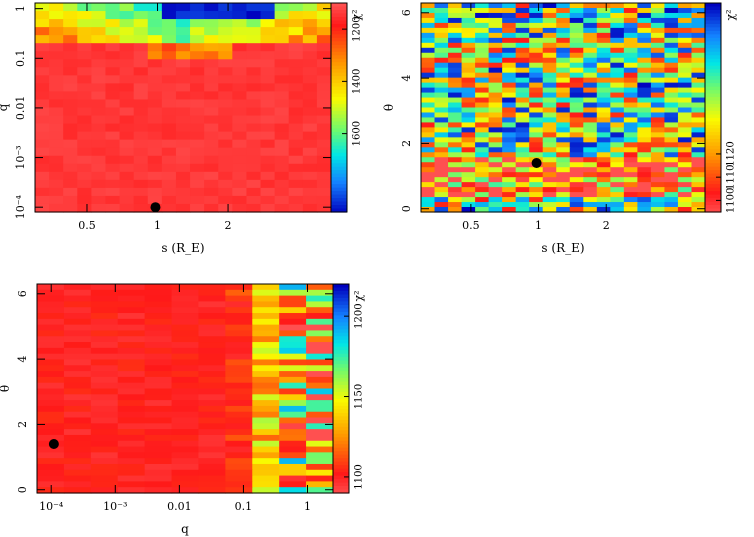  Describe the element at coordinates (244, 506) in the screenshot. I see `x-tick-label: 0.1` at that location.